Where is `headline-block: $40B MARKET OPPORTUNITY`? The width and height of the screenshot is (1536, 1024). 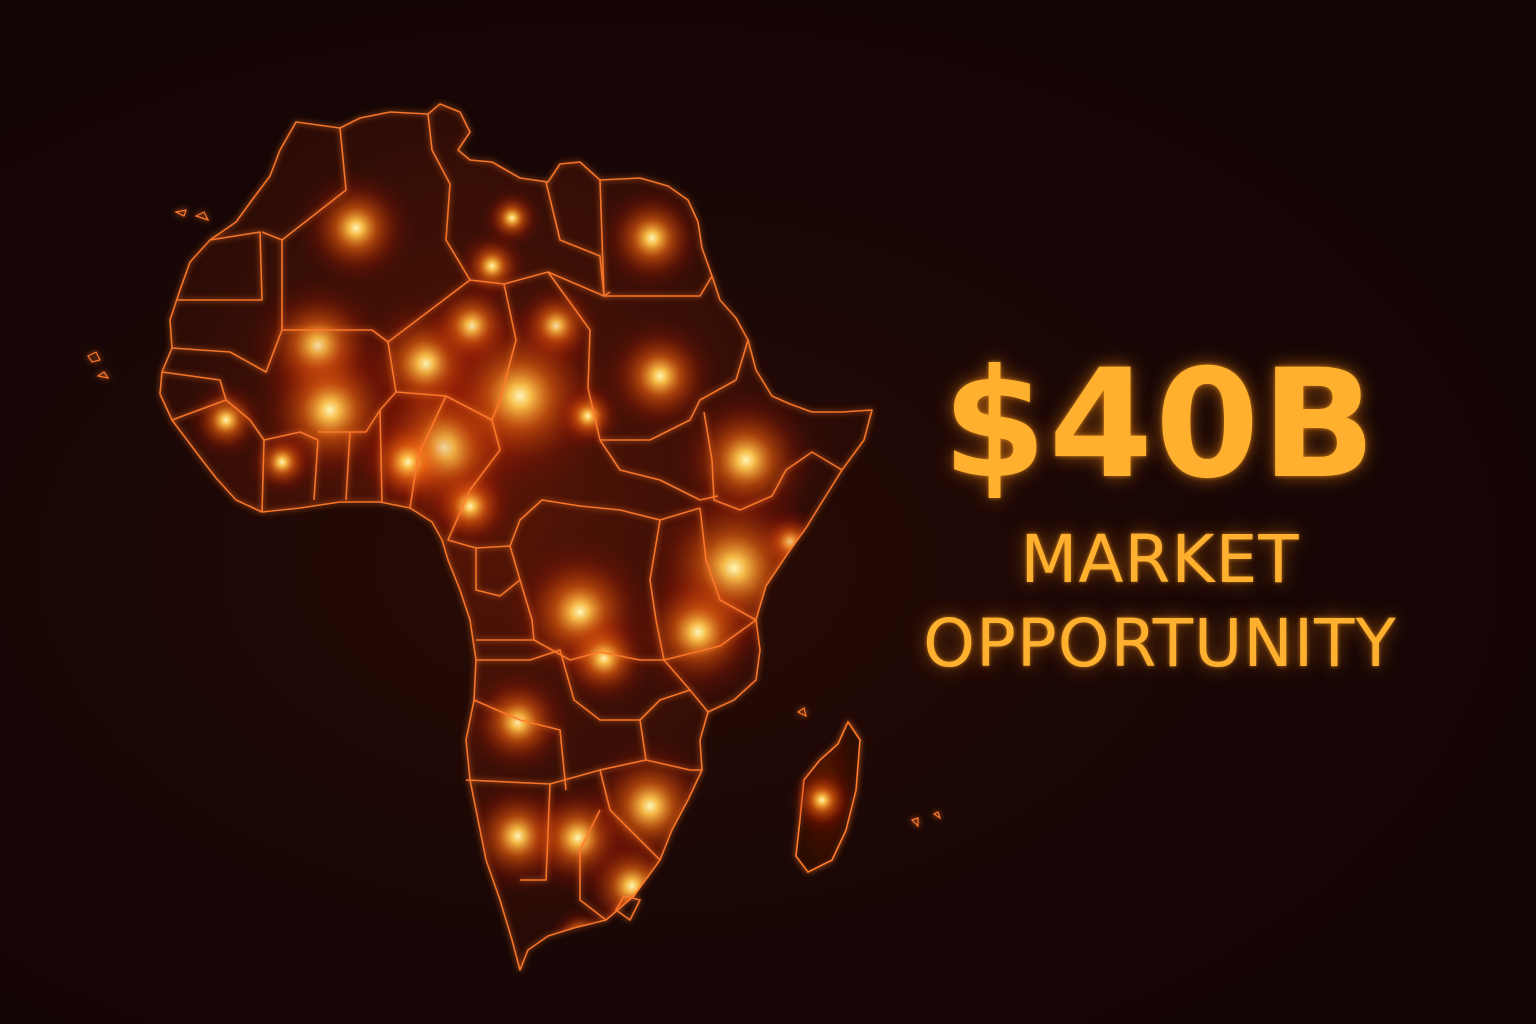 headline-block: $40B MARKET OPPORTUNITY is located at coordinates (1160, 518).